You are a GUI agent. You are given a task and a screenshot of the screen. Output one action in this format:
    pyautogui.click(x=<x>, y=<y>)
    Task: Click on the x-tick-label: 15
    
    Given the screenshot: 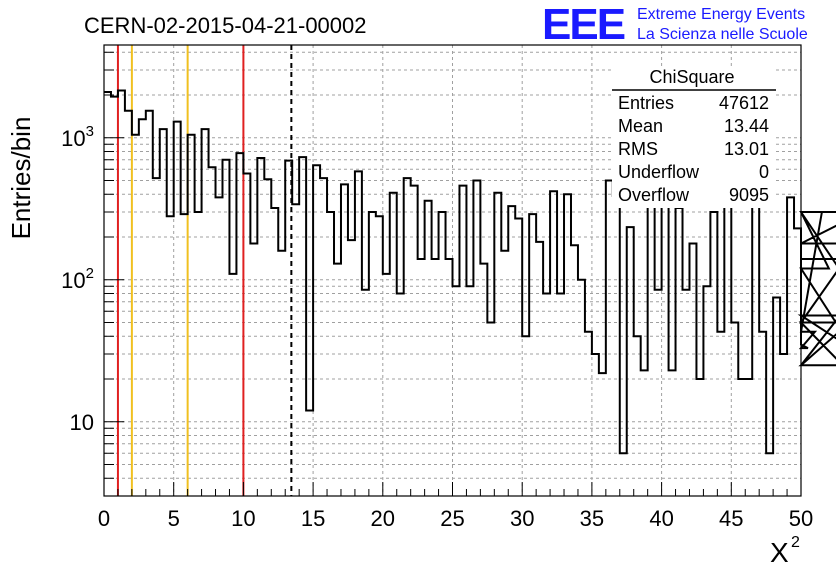 What is the action you would take?
    pyautogui.click(x=313, y=518)
    